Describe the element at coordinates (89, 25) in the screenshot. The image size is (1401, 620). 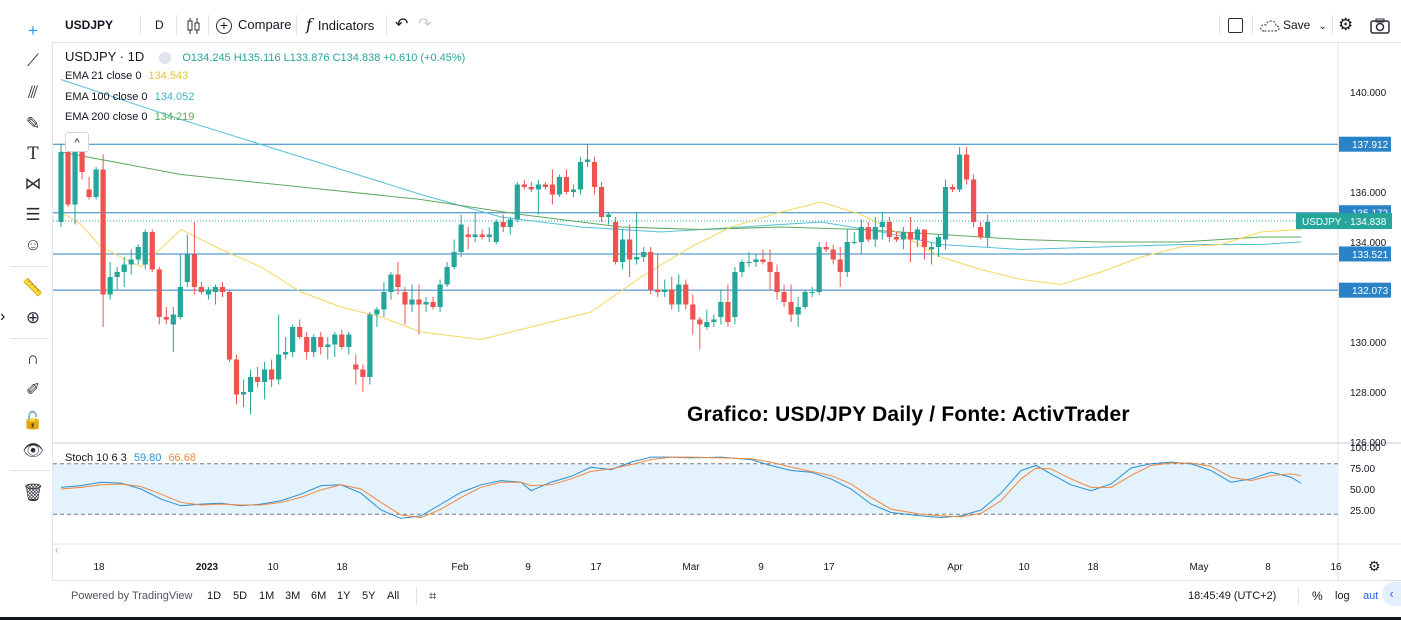
I see `symbol-search-button: USDJPY` at that location.